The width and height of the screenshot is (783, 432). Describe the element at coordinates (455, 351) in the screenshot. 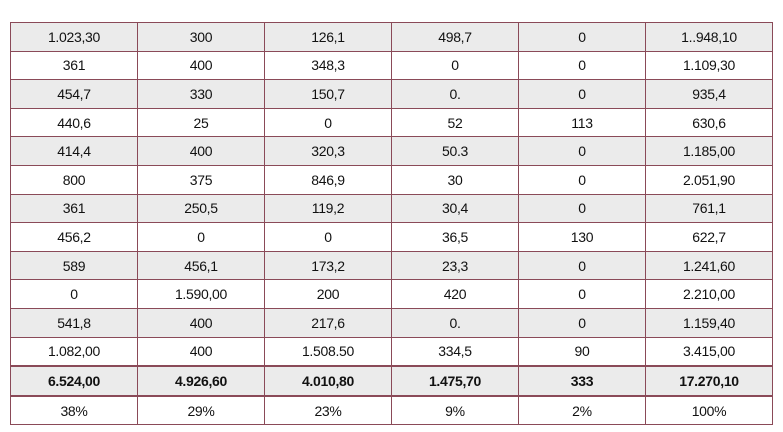

I see `table-cell: 334,5` at that location.